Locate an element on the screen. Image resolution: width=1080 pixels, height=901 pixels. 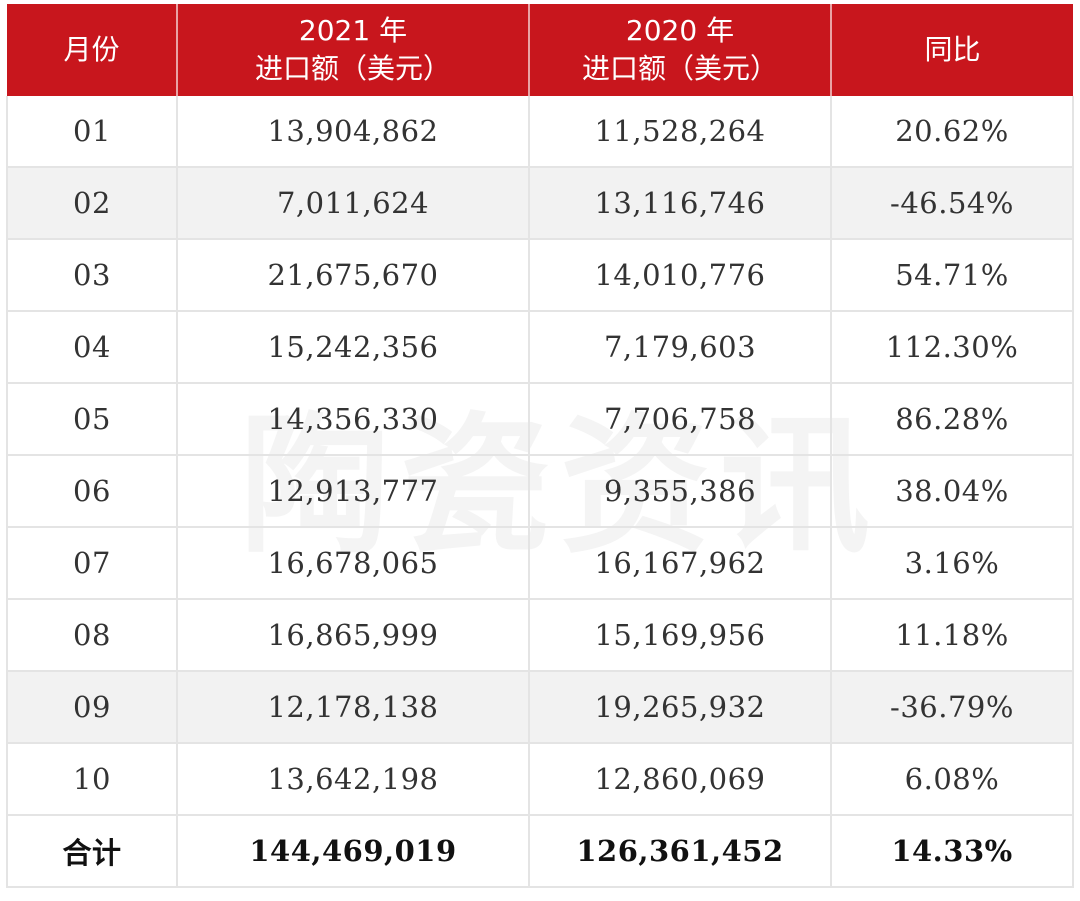
cell-2021: 16,865,999 is located at coordinates (353, 635).